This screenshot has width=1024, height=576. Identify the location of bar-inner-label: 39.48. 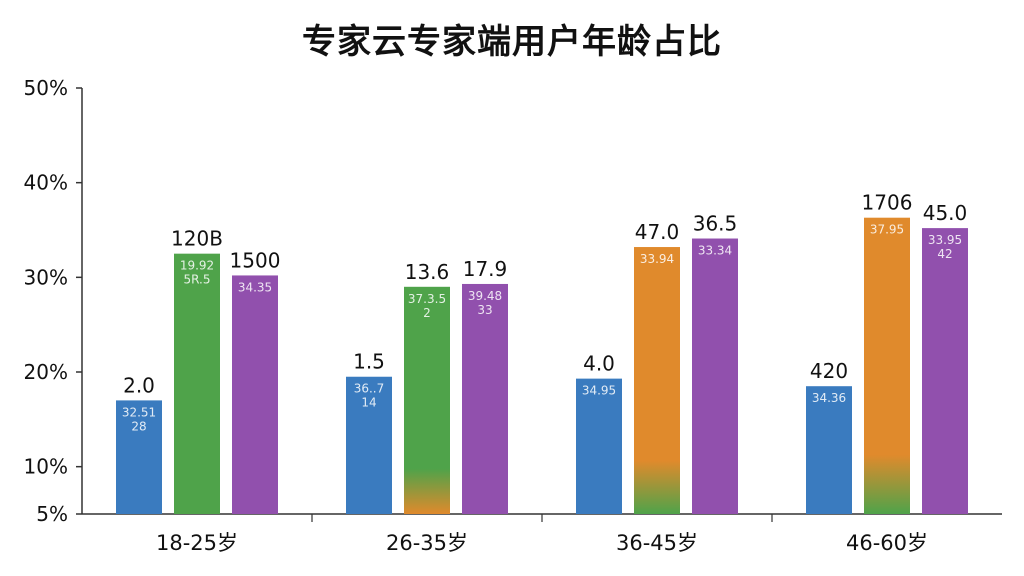
(485, 296).